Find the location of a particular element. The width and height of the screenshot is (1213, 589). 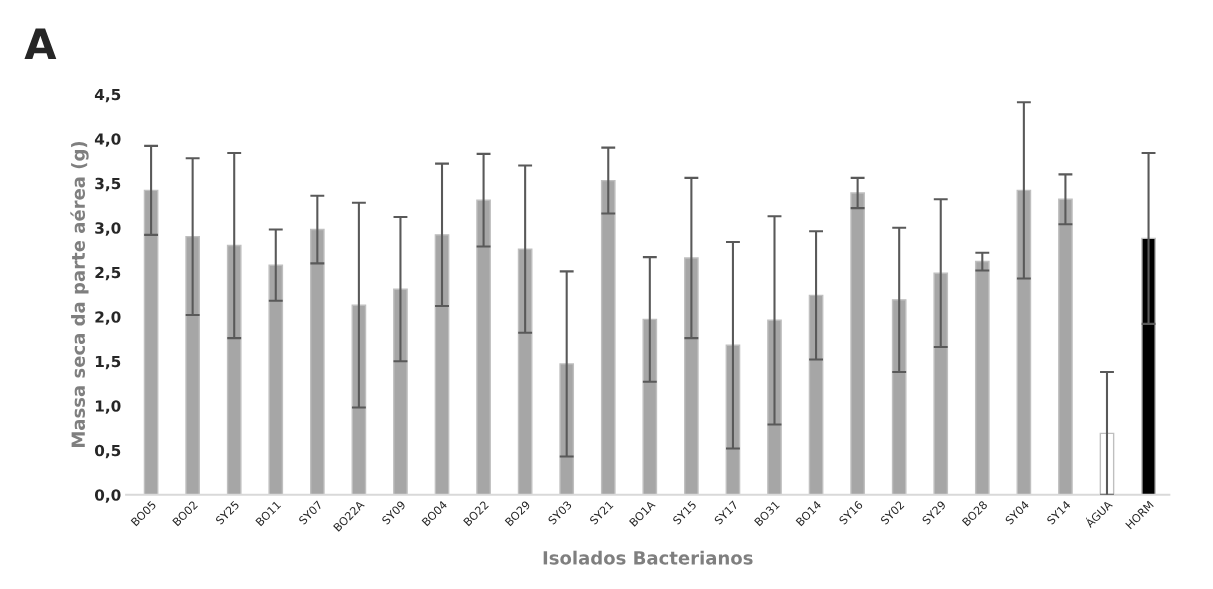

y-axis-title: Massa seca da parte aérea (g) is located at coordinates (79, 294).